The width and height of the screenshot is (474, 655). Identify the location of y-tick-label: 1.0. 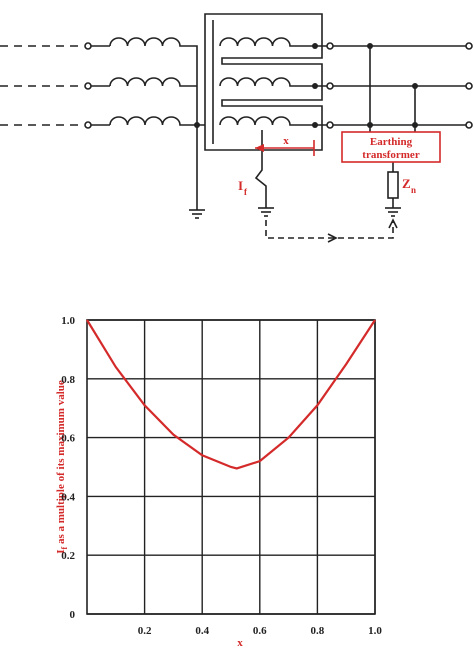
(68, 321).